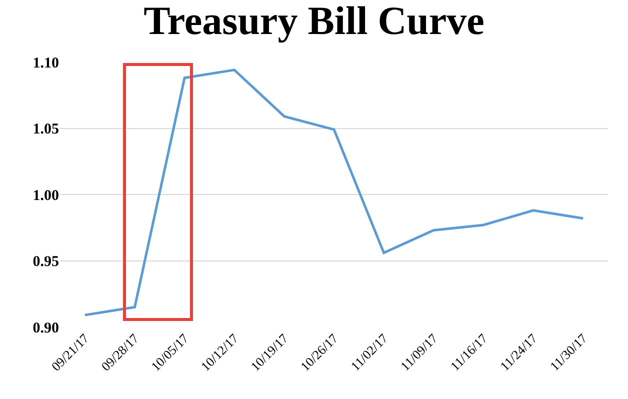 The width and height of the screenshot is (628, 399). Describe the element at coordinates (45, 196) in the screenshot. I see `y-tick-label: 1.00` at that location.